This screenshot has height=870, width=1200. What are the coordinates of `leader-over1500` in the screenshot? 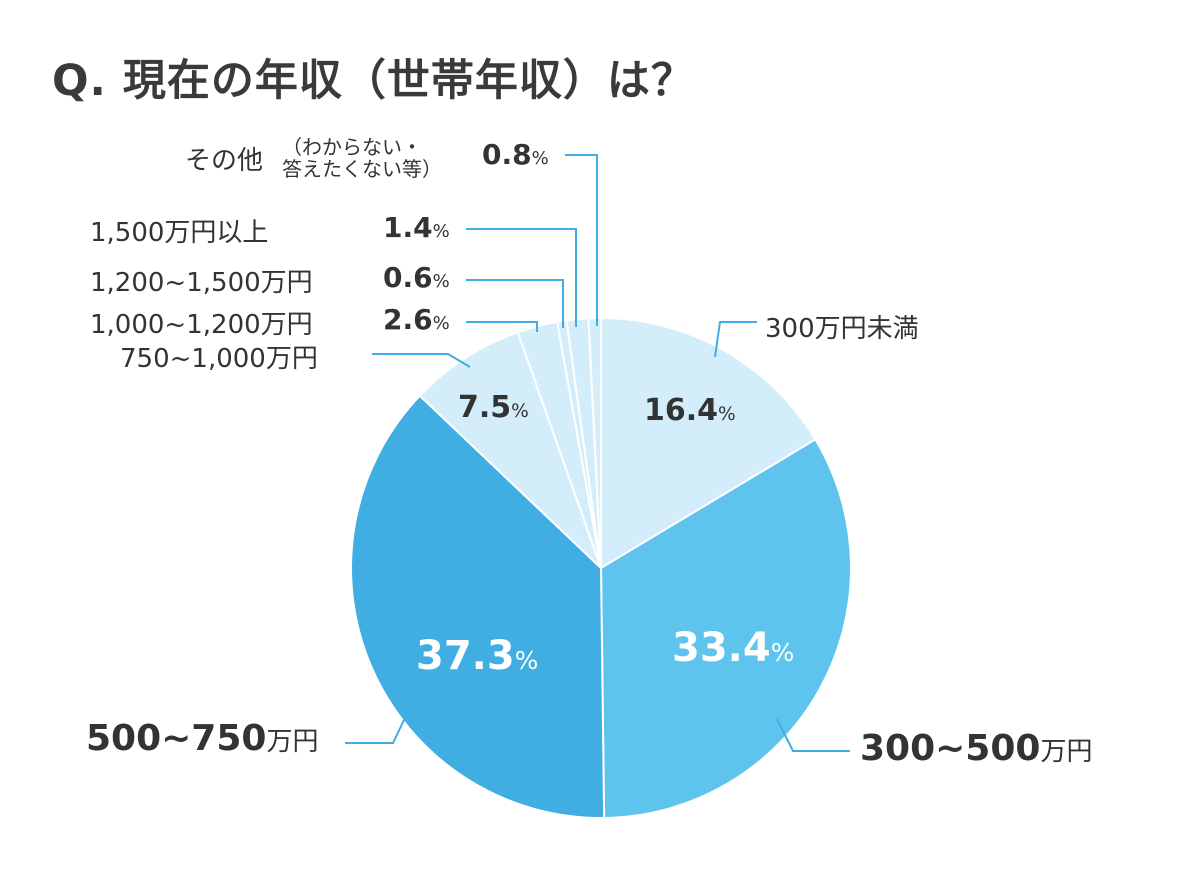 It's located at (521, 277).